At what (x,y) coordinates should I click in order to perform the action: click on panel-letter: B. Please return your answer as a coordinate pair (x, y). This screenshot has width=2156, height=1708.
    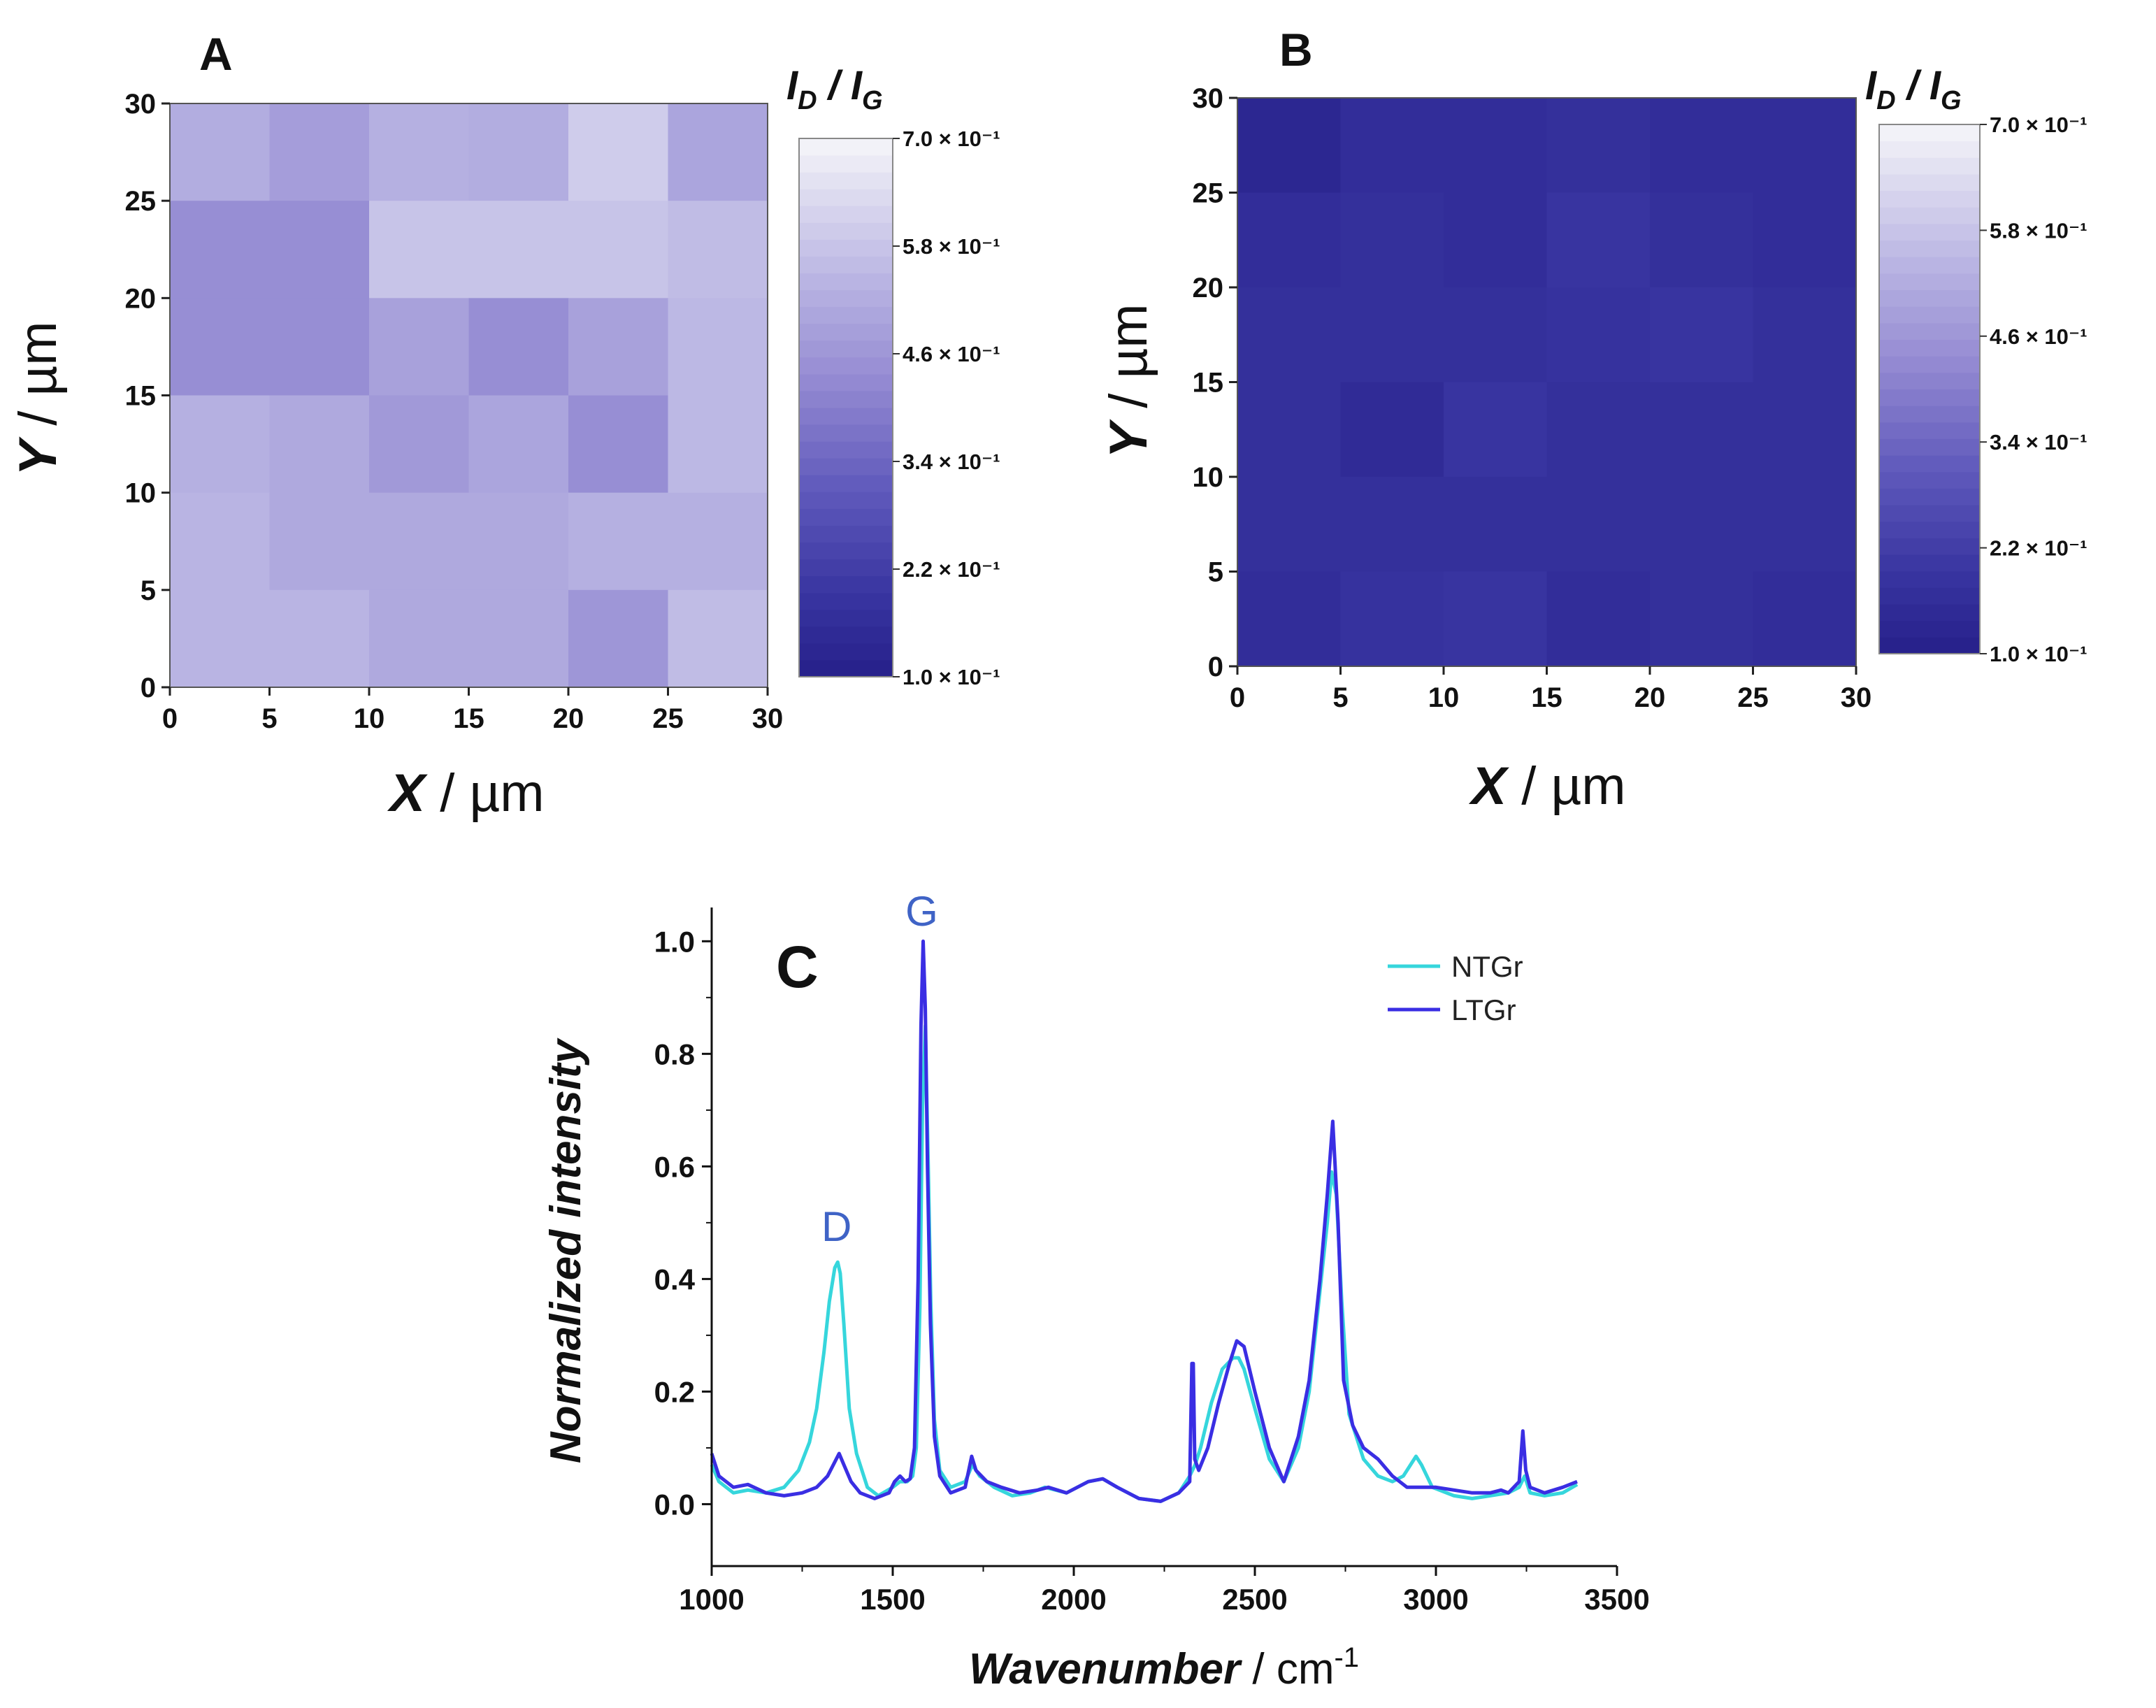
    Looking at the image, I should click on (1296, 50).